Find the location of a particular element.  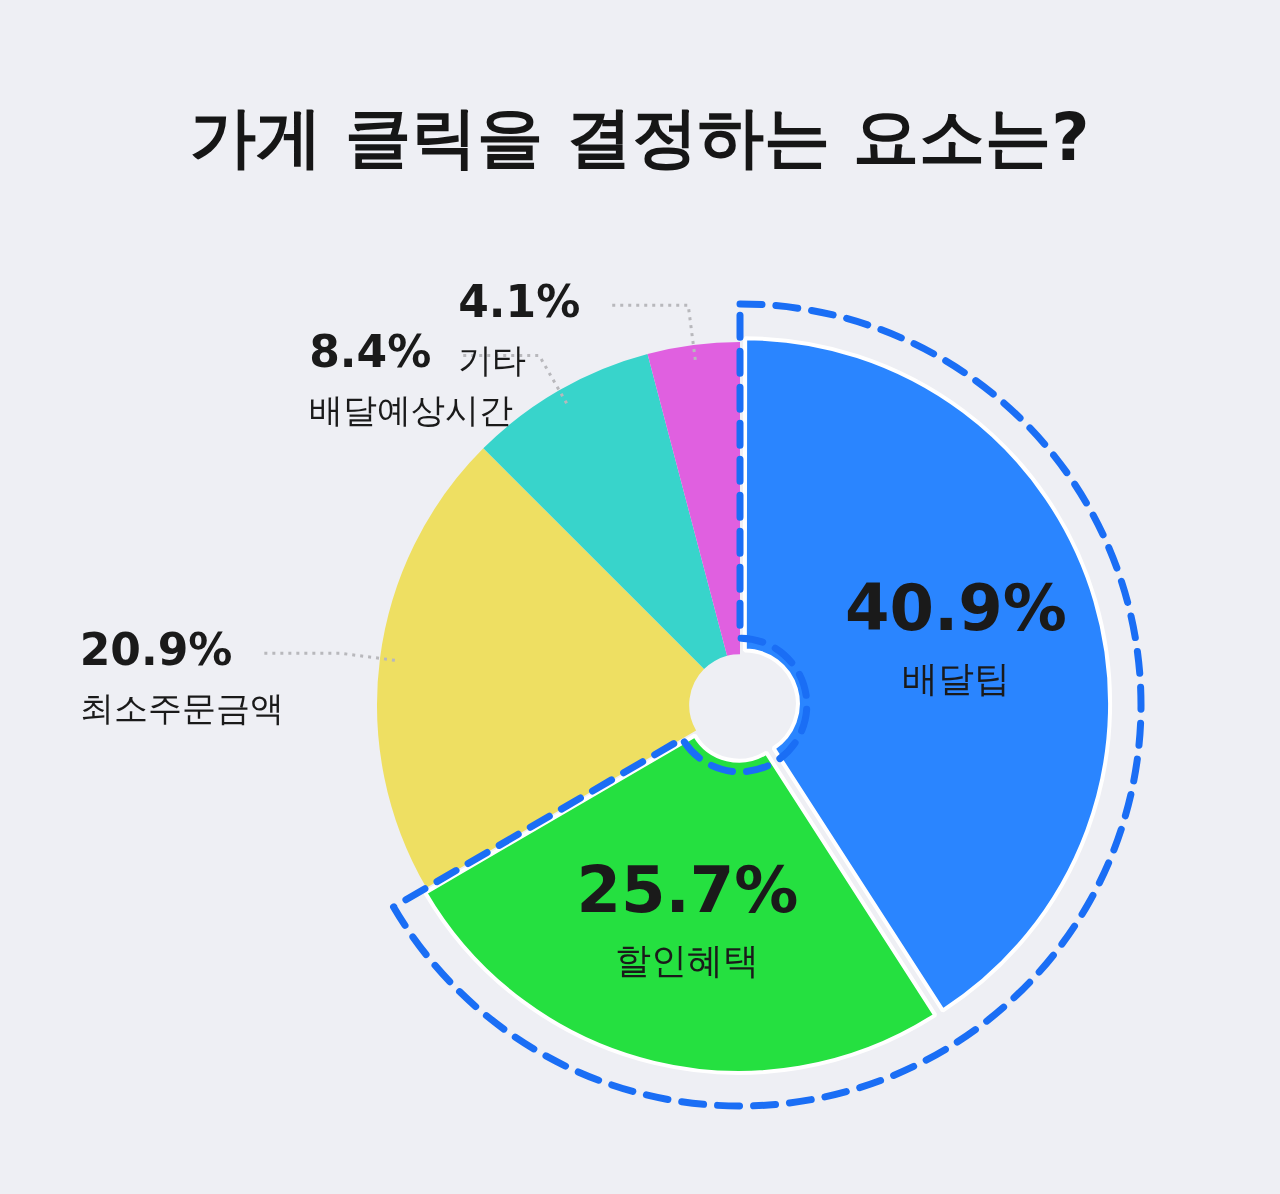

data-label: 4.1% is located at coordinates (519, 301).